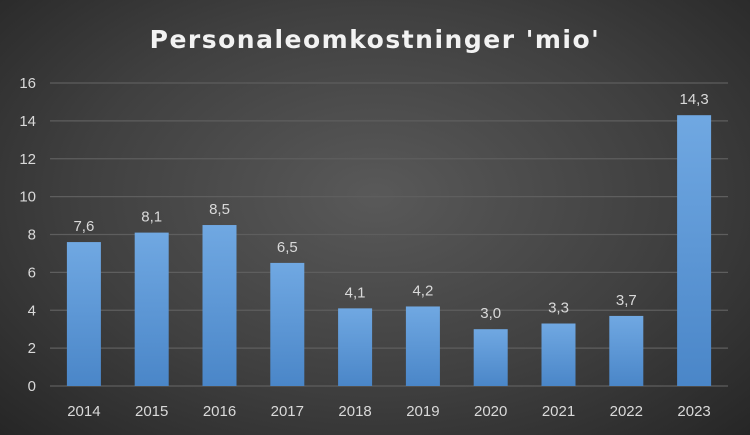  Describe the element at coordinates (422, 411) in the screenshot. I see `x-tick-label: 2019` at that location.